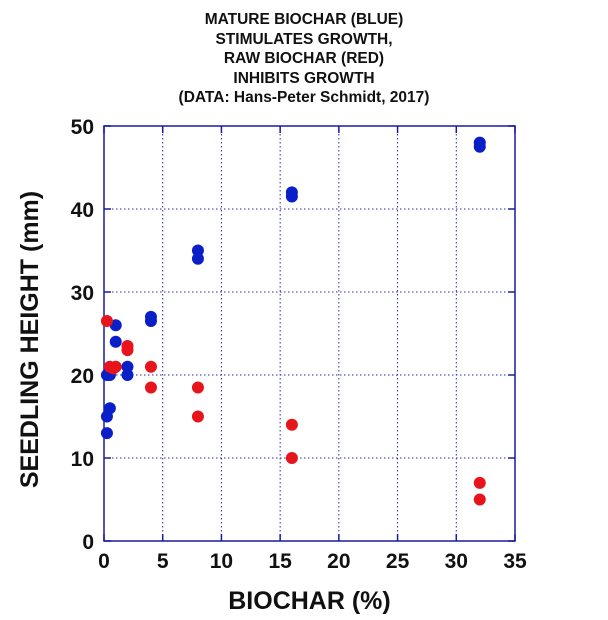 The width and height of the screenshot is (608, 620). Describe the element at coordinates (304, 19) in the screenshot. I see `title-line-1: MATURE BIOCHAR (BLUE)` at that location.